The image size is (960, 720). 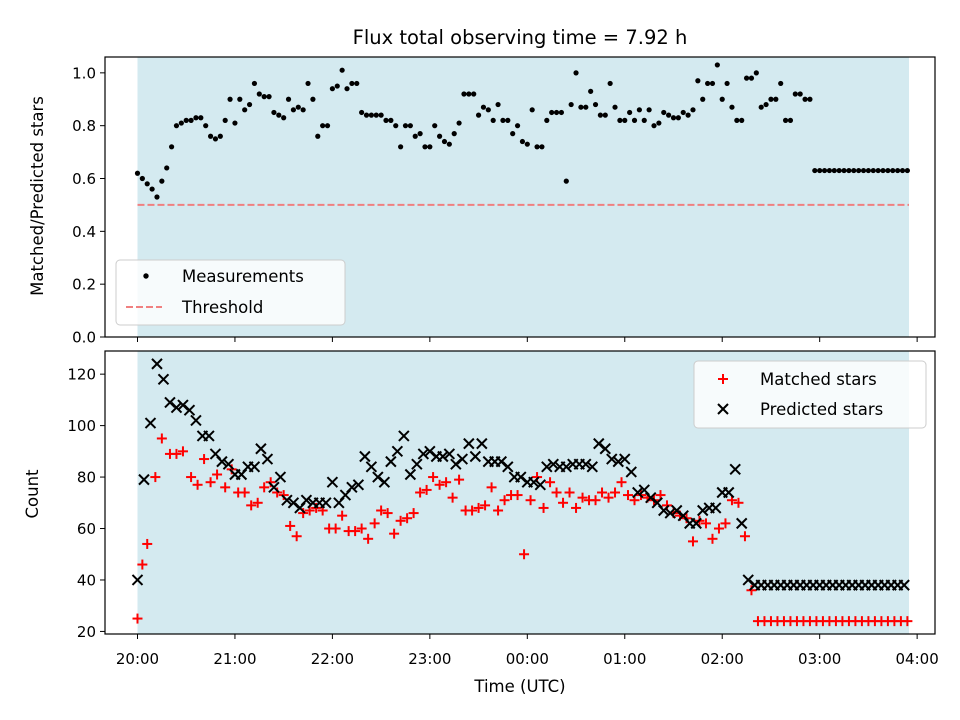 I want to click on y-tick-label: 60, so click(x=86, y=529).